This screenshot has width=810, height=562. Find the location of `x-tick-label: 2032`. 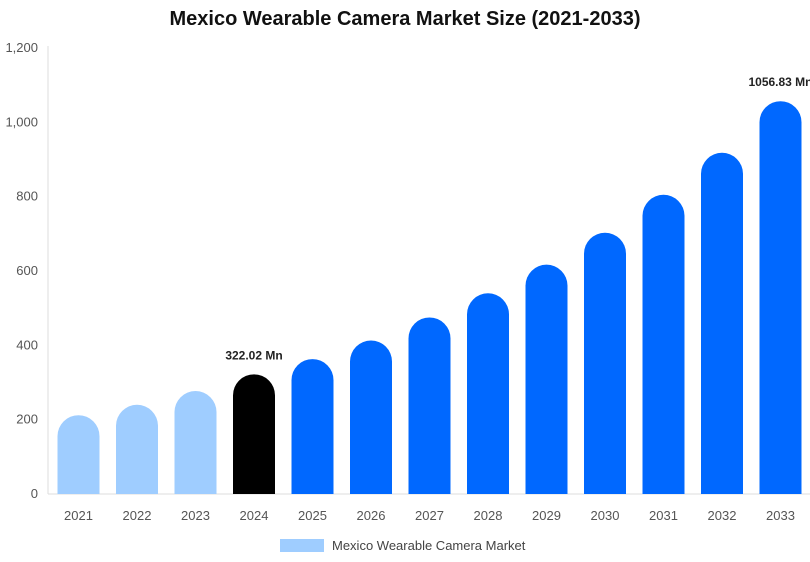

x-tick-label: 2032 is located at coordinates (722, 515).